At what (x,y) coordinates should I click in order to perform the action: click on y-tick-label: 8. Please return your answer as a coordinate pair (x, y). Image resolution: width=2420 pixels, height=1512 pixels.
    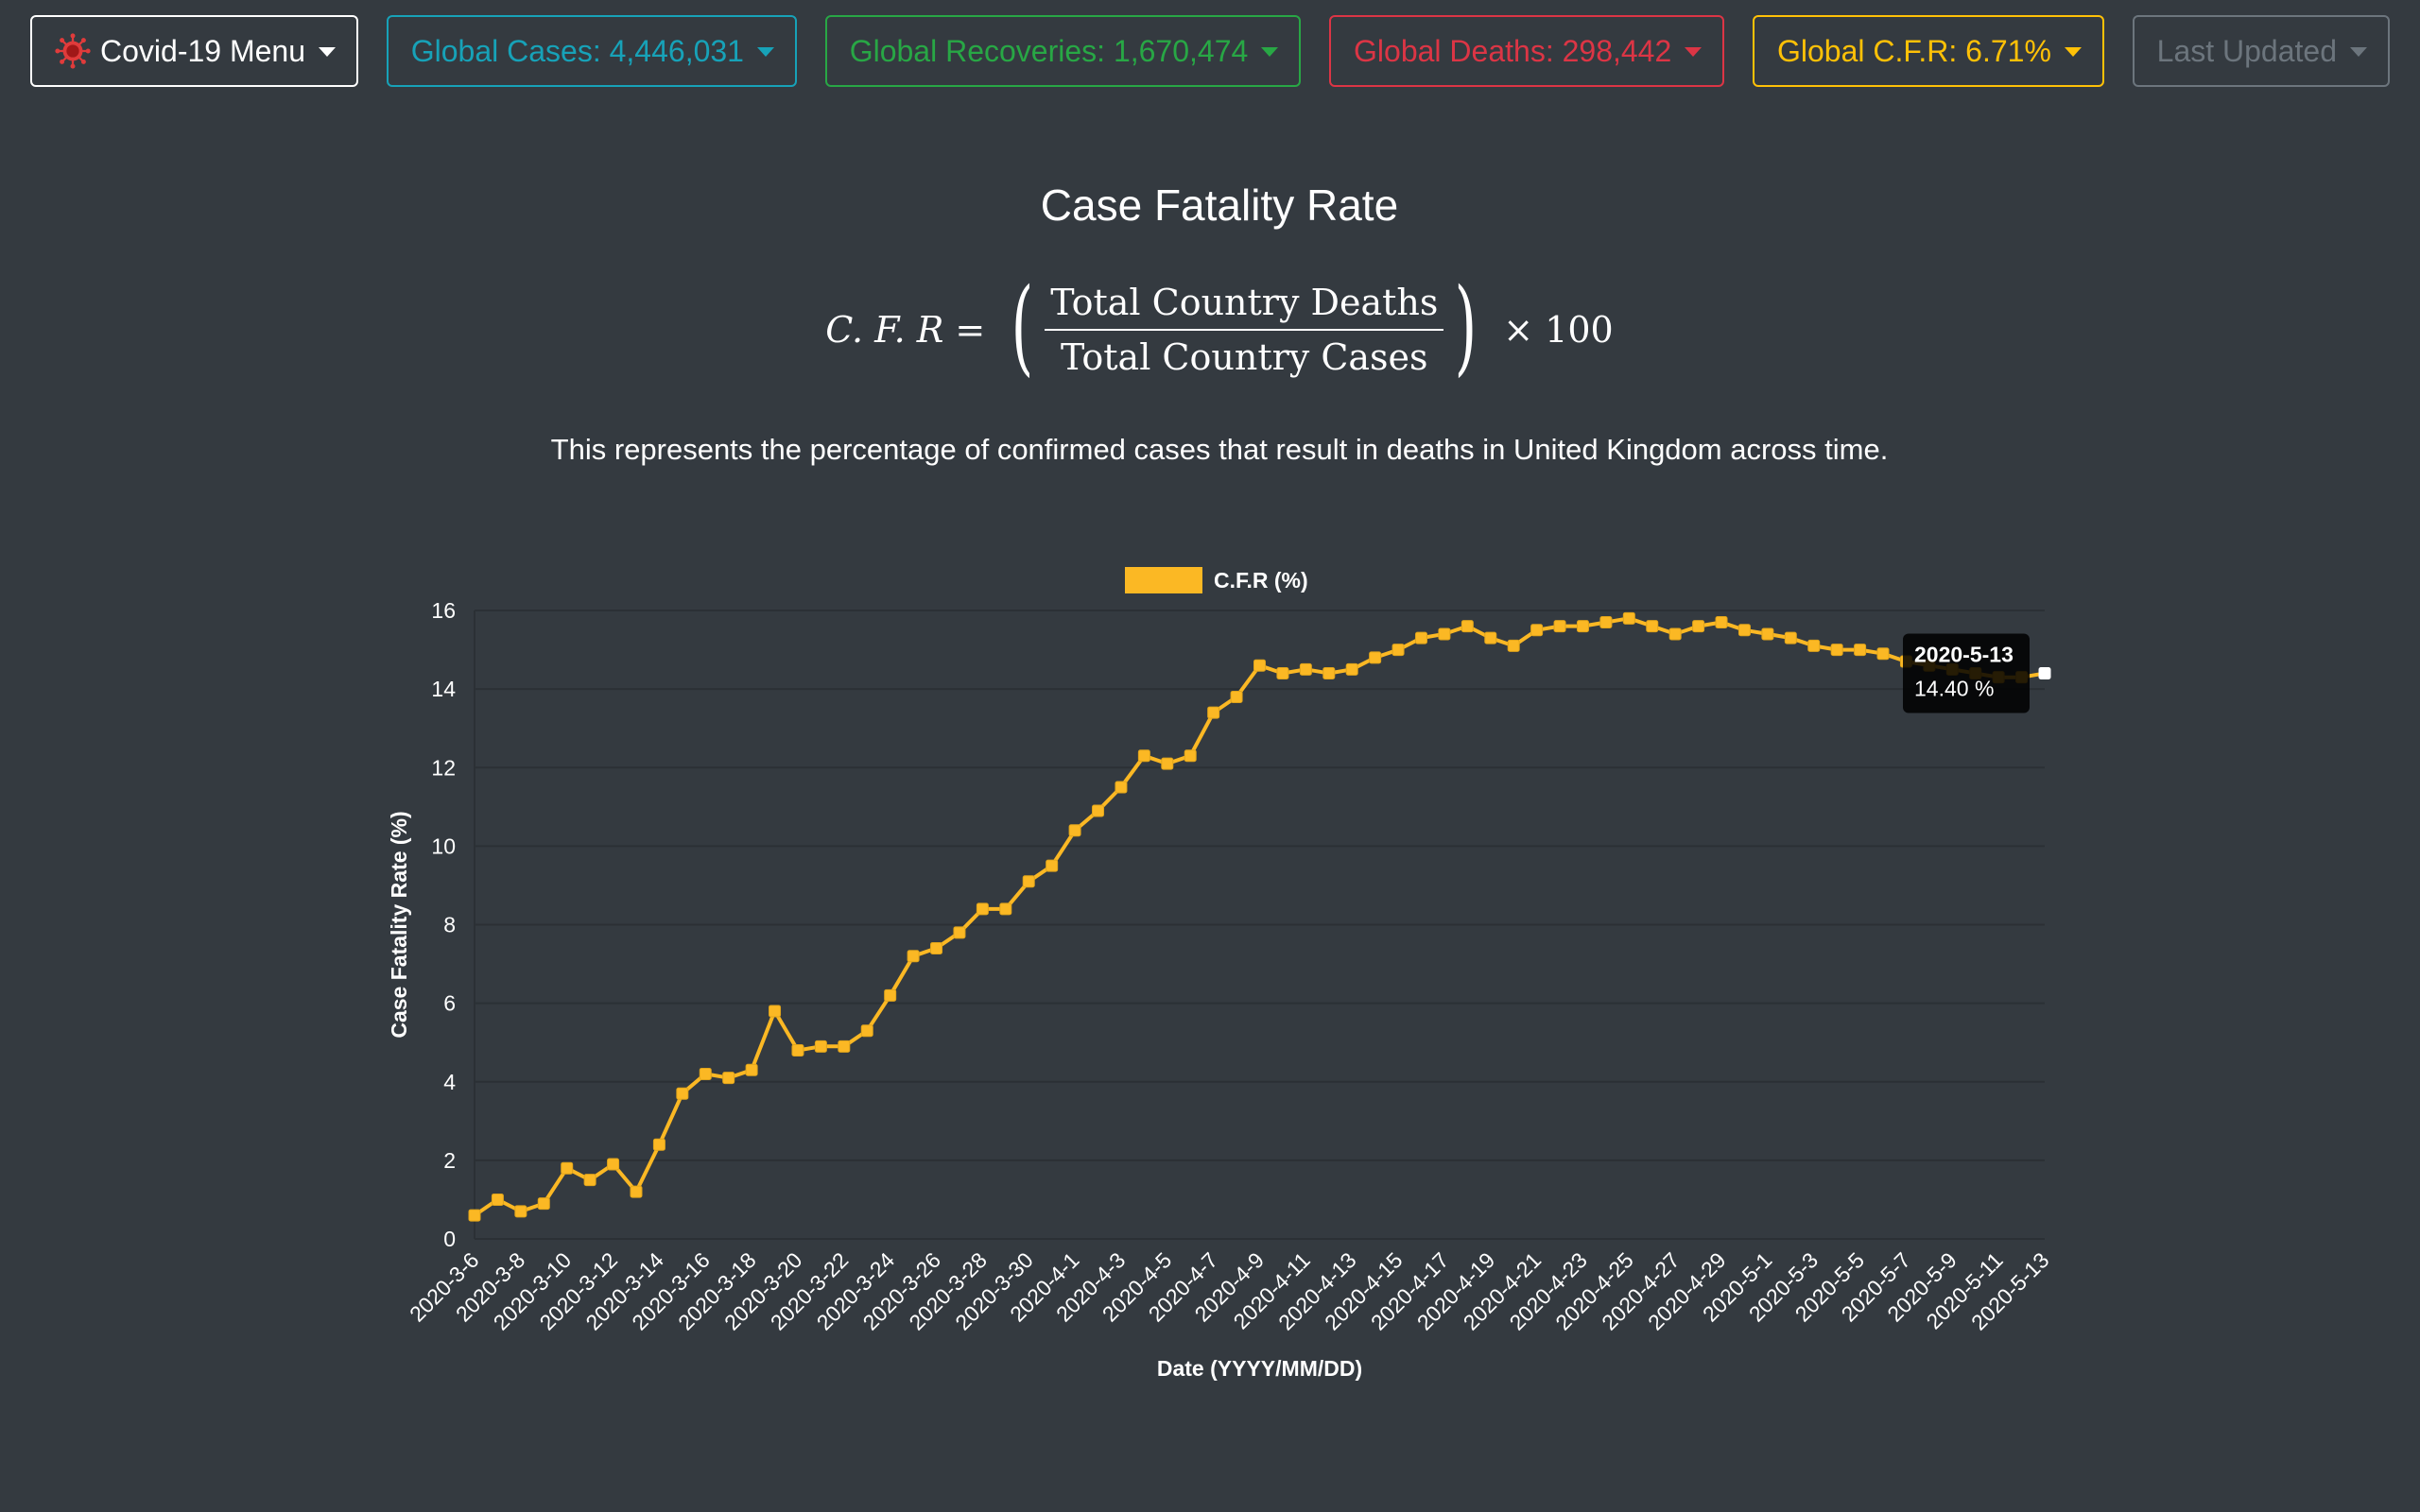
    Looking at the image, I should click on (449, 925).